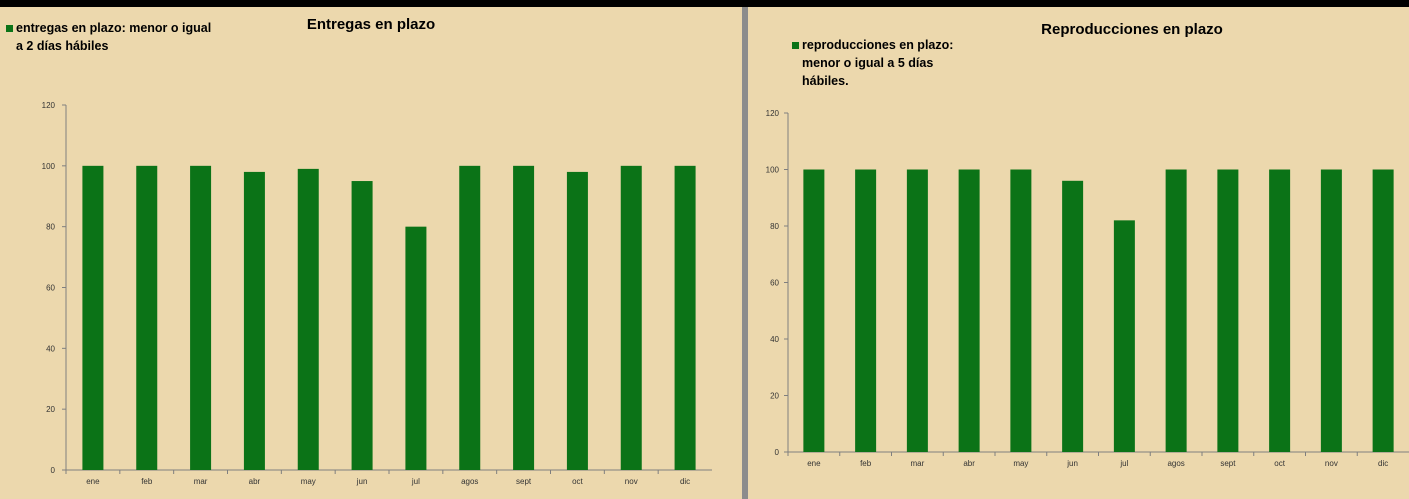 The image size is (1409, 499). I want to click on bar-entregas-ene, so click(93, 318).